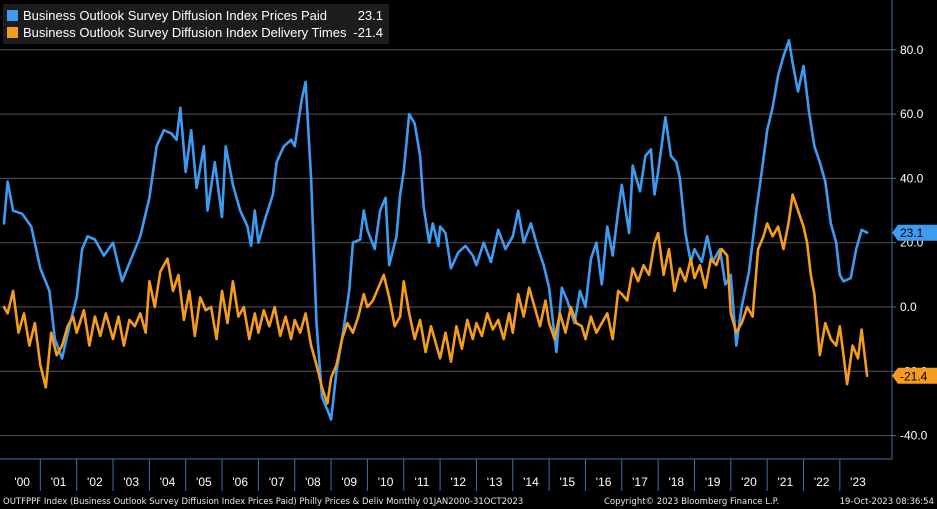 The height and width of the screenshot is (509, 937). Describe the element at coordinates (349, 482) in the screenshot. I see `x-tick-label: '09` at that location.